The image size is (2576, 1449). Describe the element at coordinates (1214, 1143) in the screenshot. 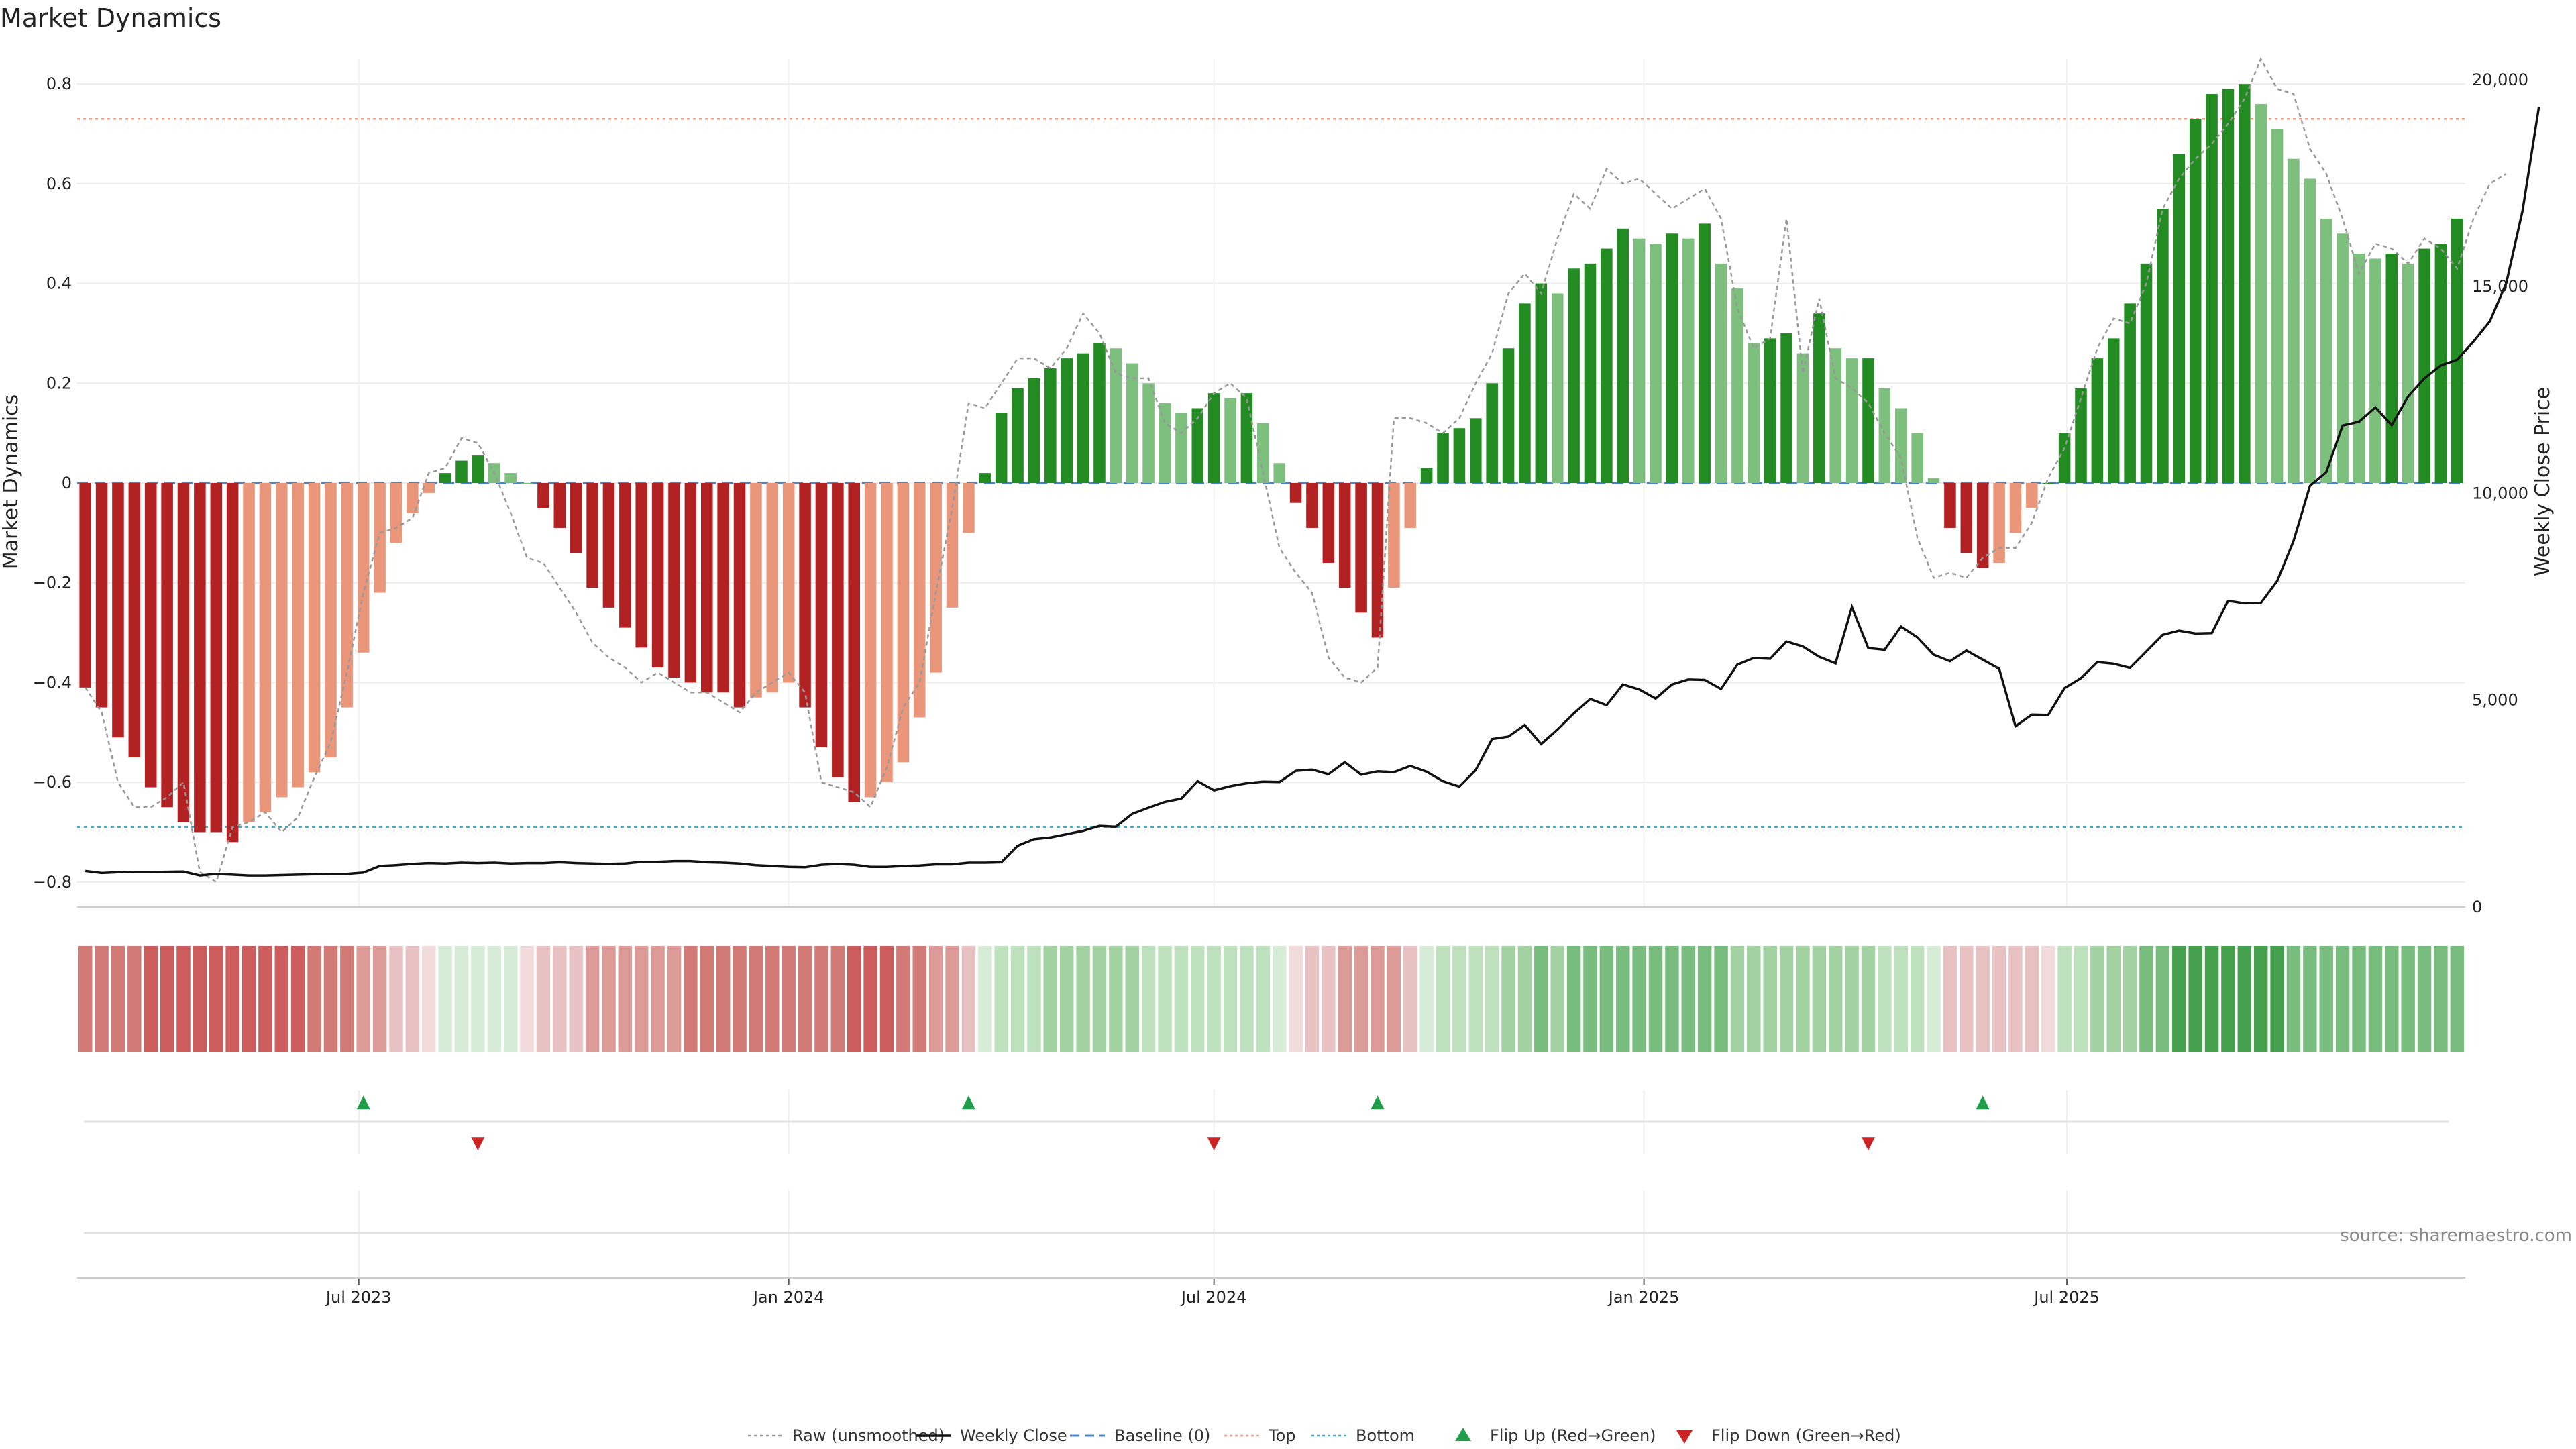

I see `flip-down-marker: ▼` at that location.